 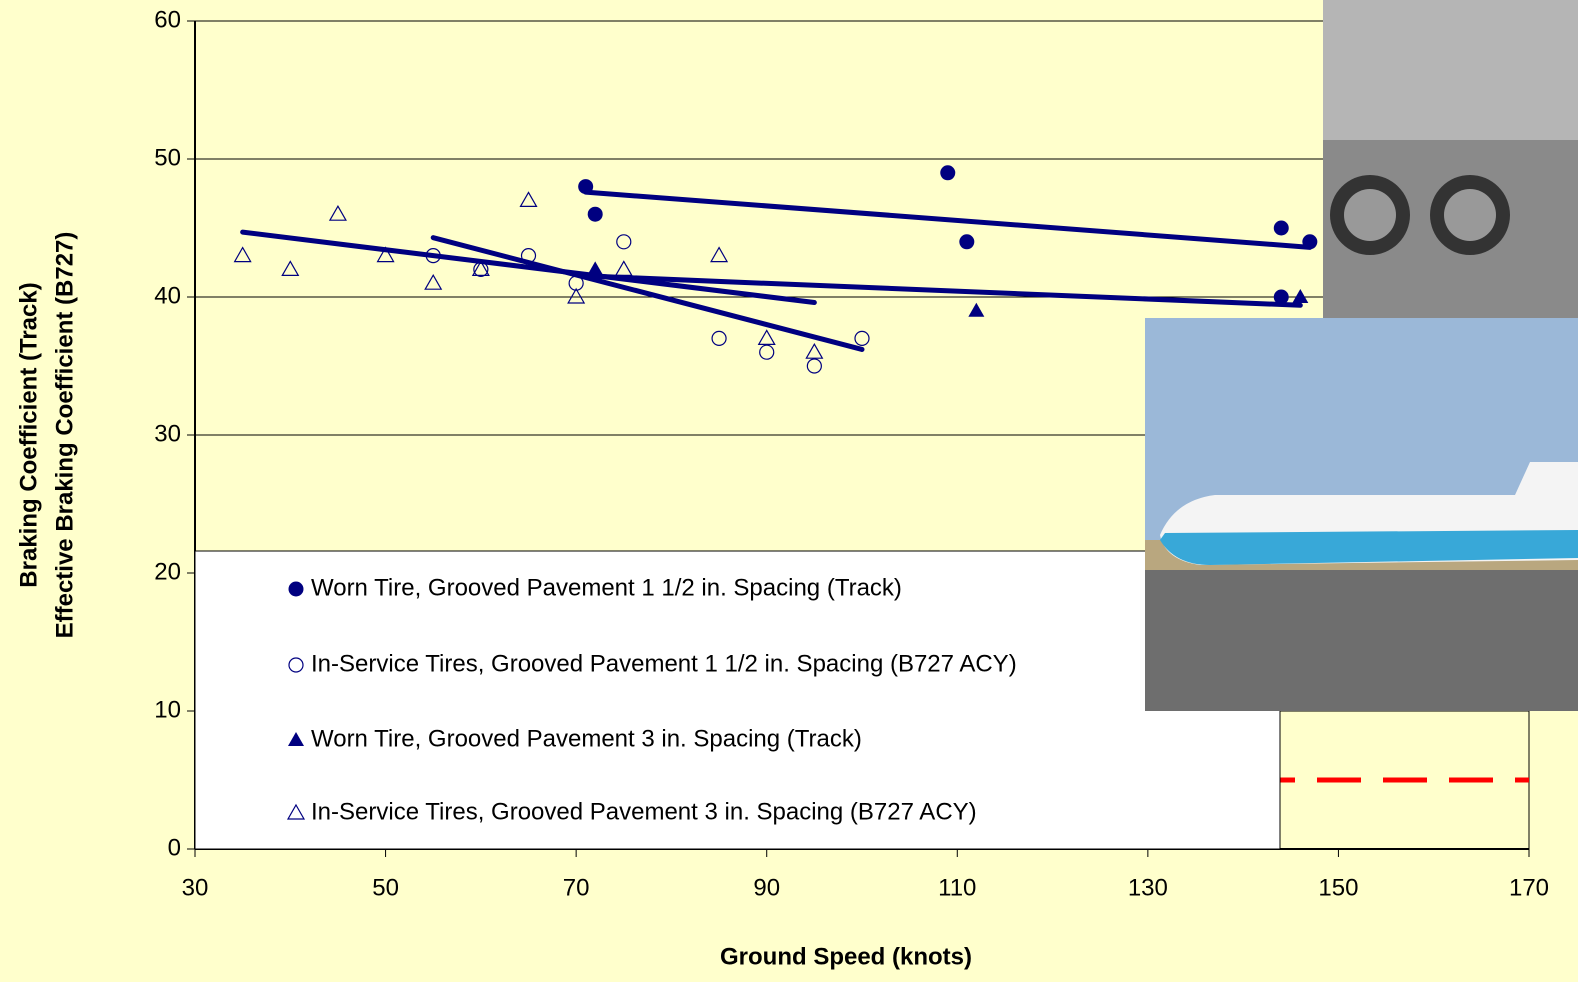 I want to click on x-tick-label: 50, so click(x=385, y=887).